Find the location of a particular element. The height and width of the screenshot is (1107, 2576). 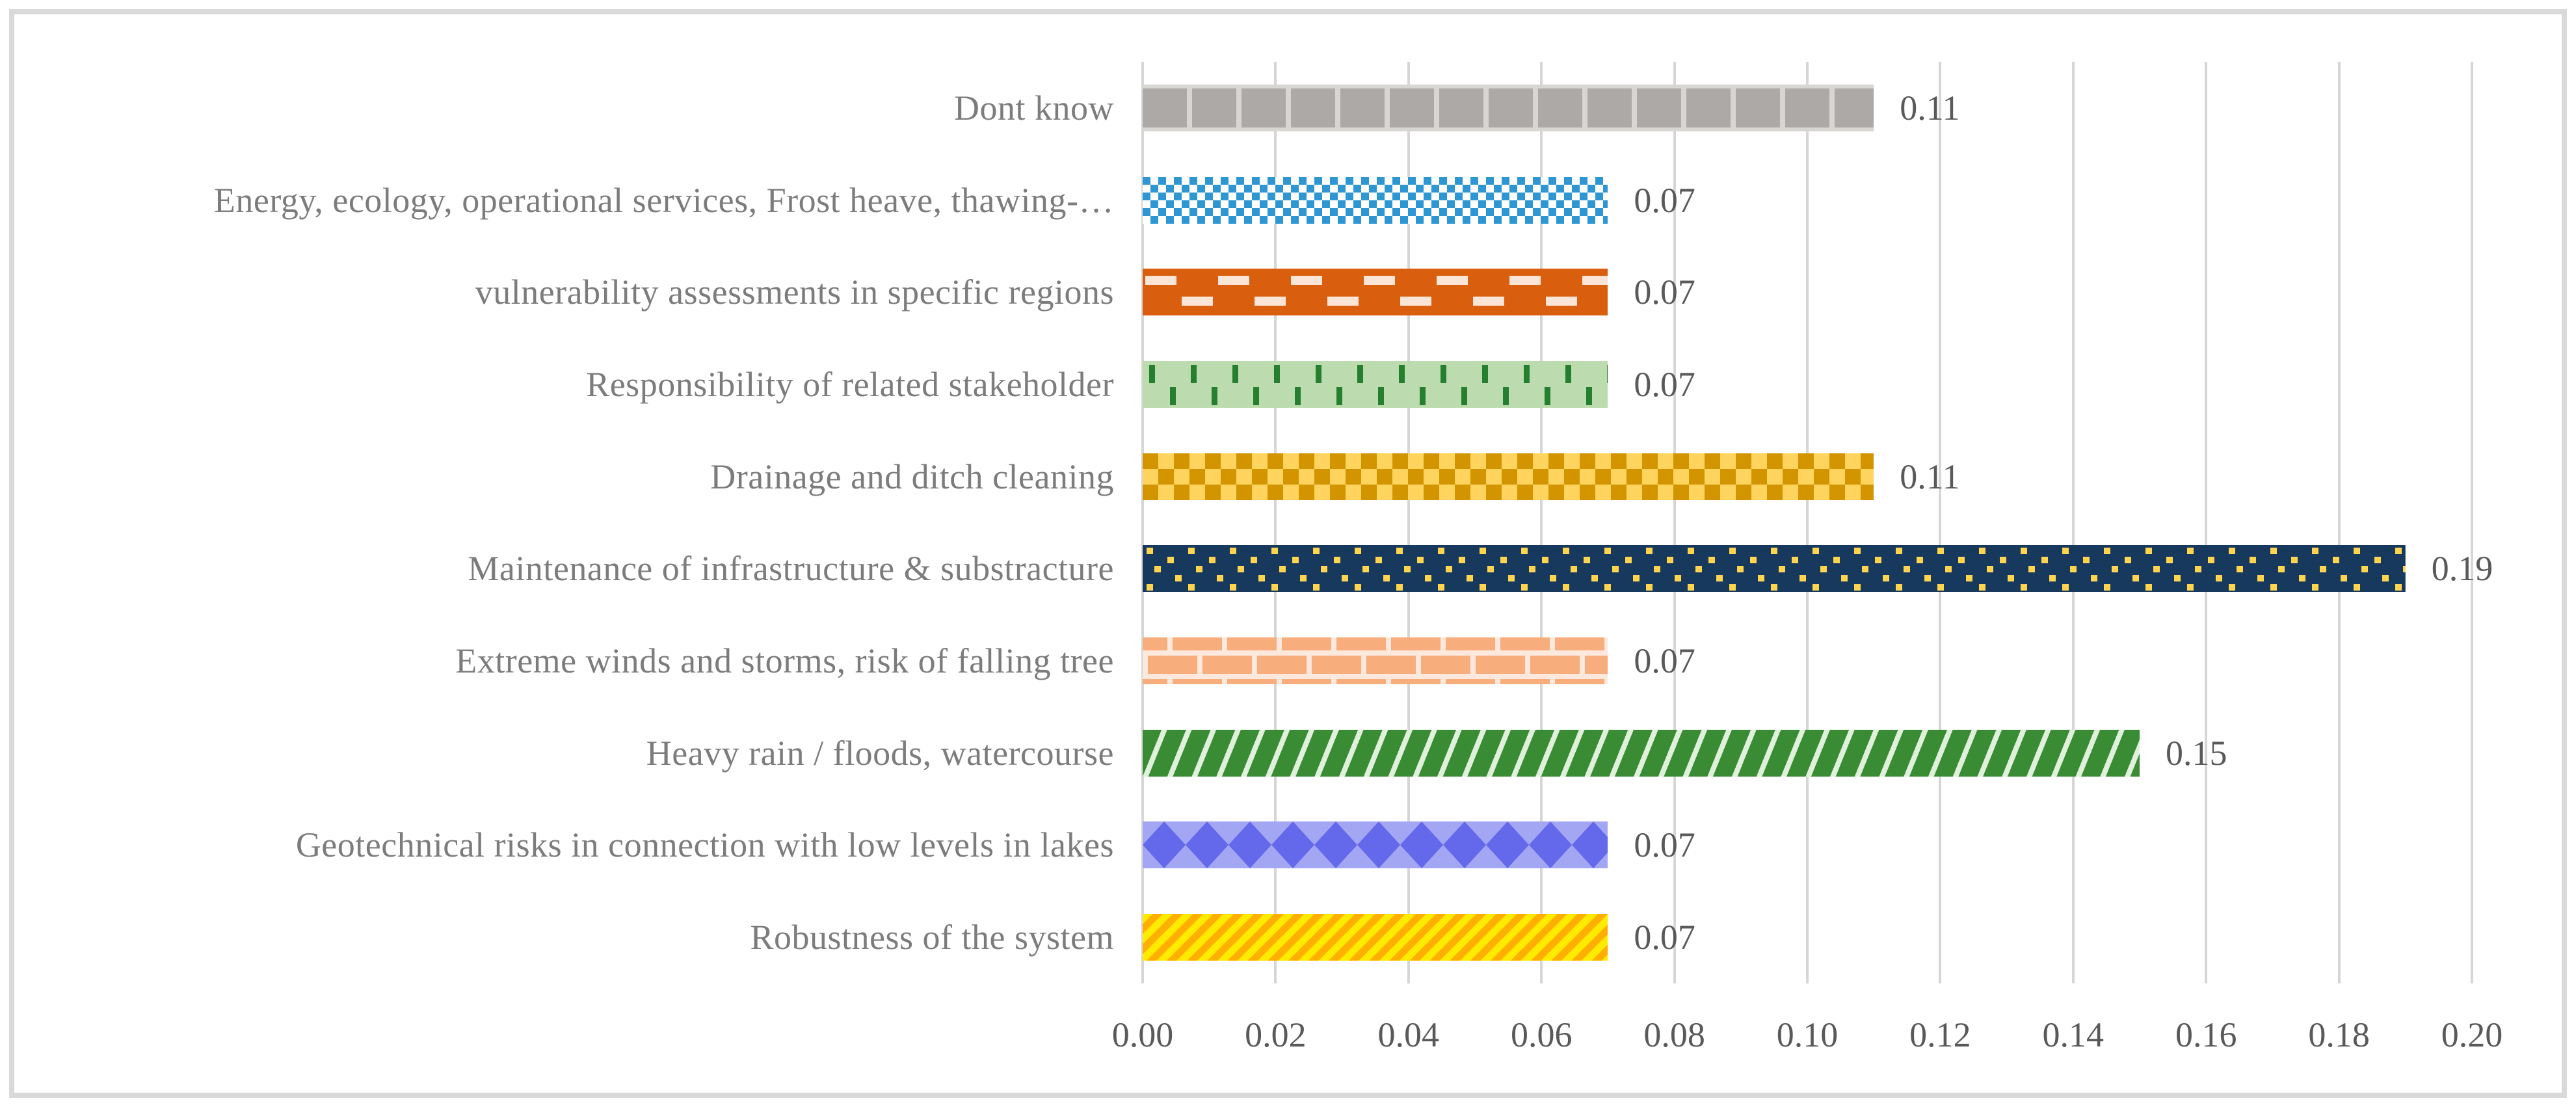

x-axis-tick-label: 0.06 is located at coordinates (1542, 1034).